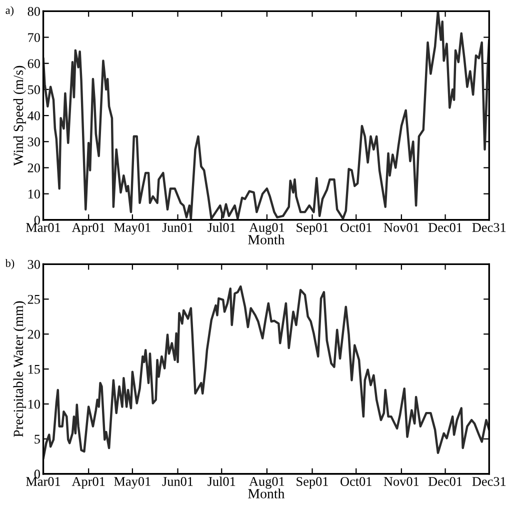 Image resolution: width=509 pixels, height=509 pixels. I want to click on text: b), so click(9, 264).